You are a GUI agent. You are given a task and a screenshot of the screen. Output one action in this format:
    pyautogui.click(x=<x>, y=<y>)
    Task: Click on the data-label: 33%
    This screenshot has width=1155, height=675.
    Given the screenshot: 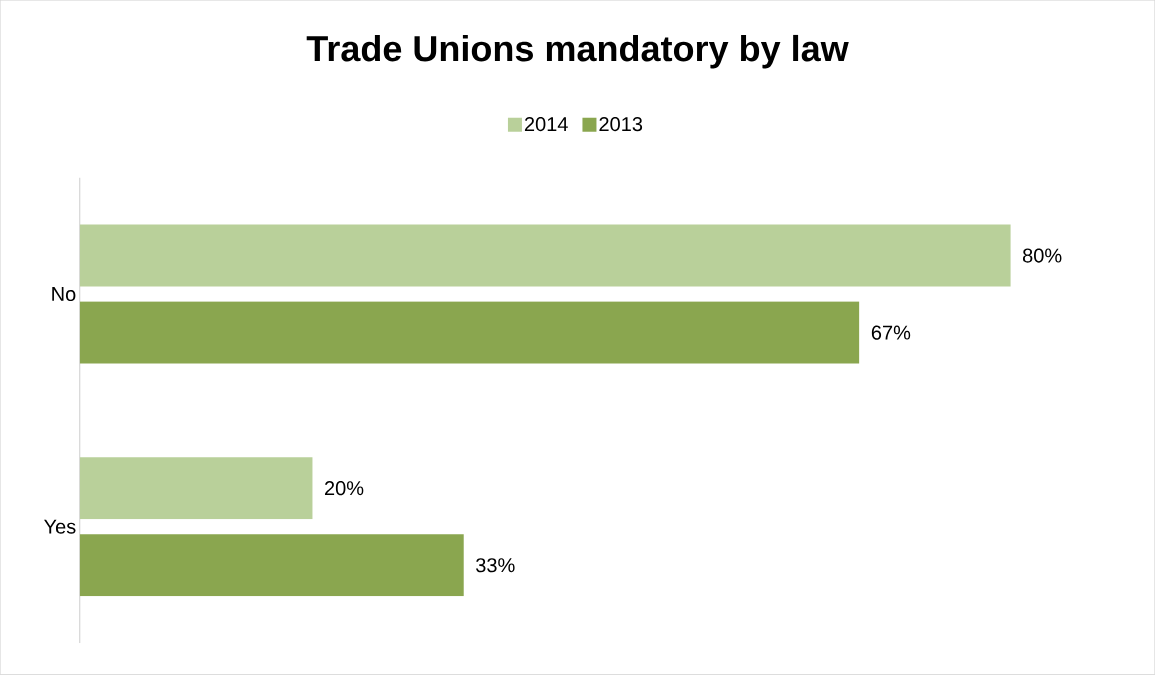 What is the action you would take?
    pyautogui.click(x=495, y=565)
    